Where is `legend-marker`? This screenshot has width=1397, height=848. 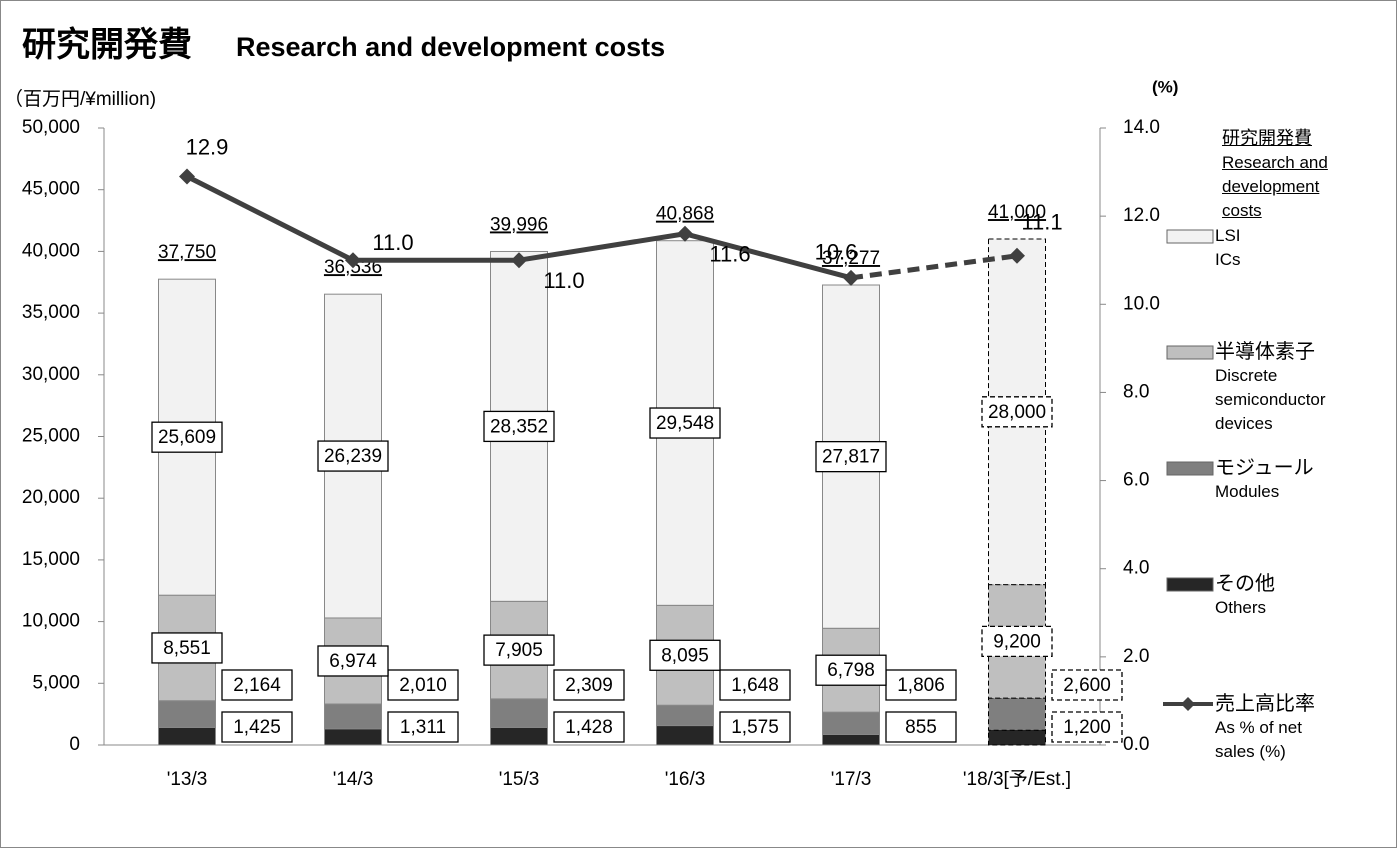
legend-marker is located at coordinates (1188, 704).